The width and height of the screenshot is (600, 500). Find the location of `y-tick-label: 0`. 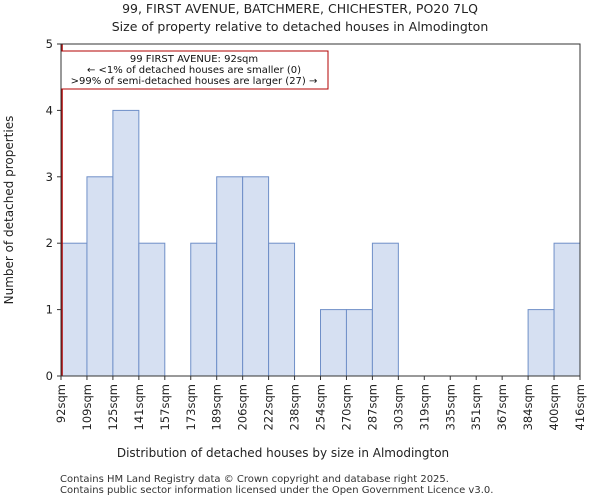

y-tick-label: 0 is located at coordinates (49, 376).